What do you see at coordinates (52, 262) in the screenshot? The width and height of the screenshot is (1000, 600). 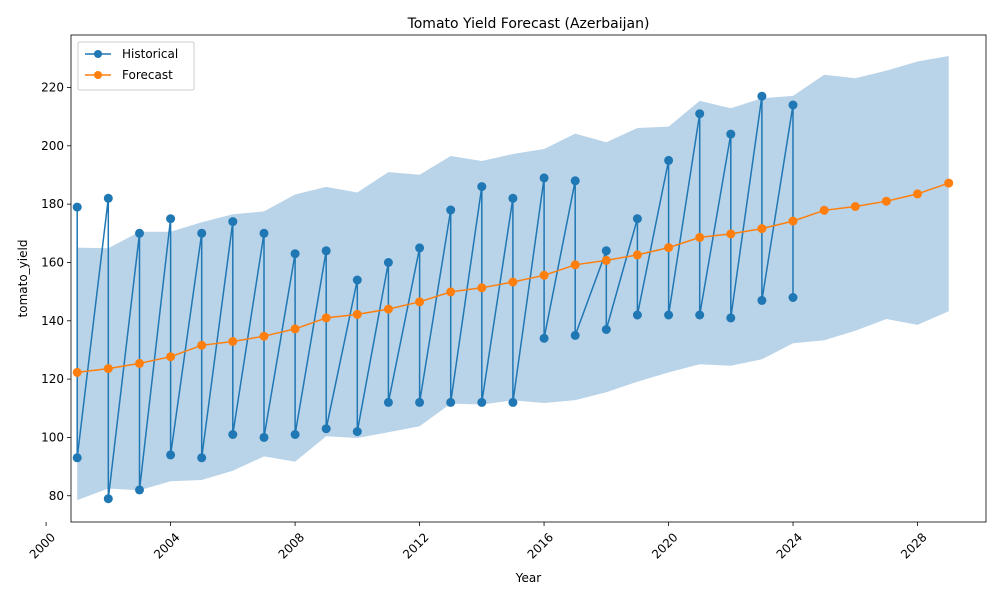 I see `y-tick-label: 160` at bounding box center [52, 262].